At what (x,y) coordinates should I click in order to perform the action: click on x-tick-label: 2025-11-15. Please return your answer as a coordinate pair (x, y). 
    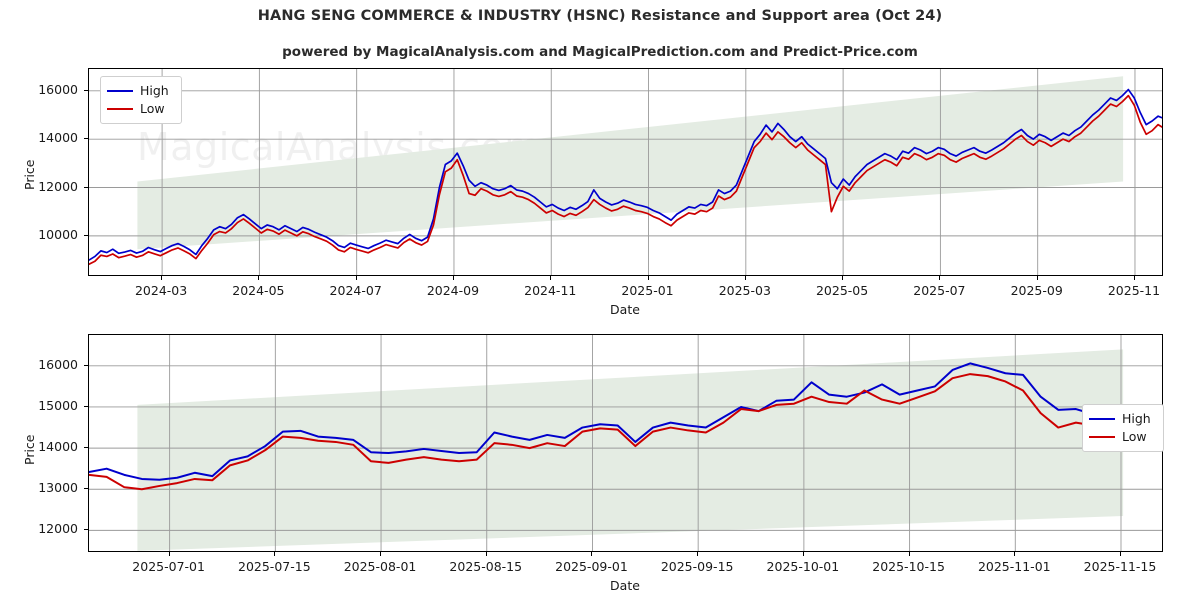
    Looking at the image, I should click on (1120, 566).